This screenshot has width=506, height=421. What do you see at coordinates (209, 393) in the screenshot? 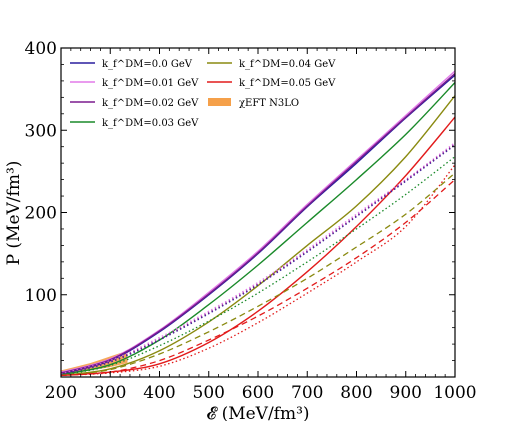
I see `x-tick-label: 500` at bounding box center [209, 393].